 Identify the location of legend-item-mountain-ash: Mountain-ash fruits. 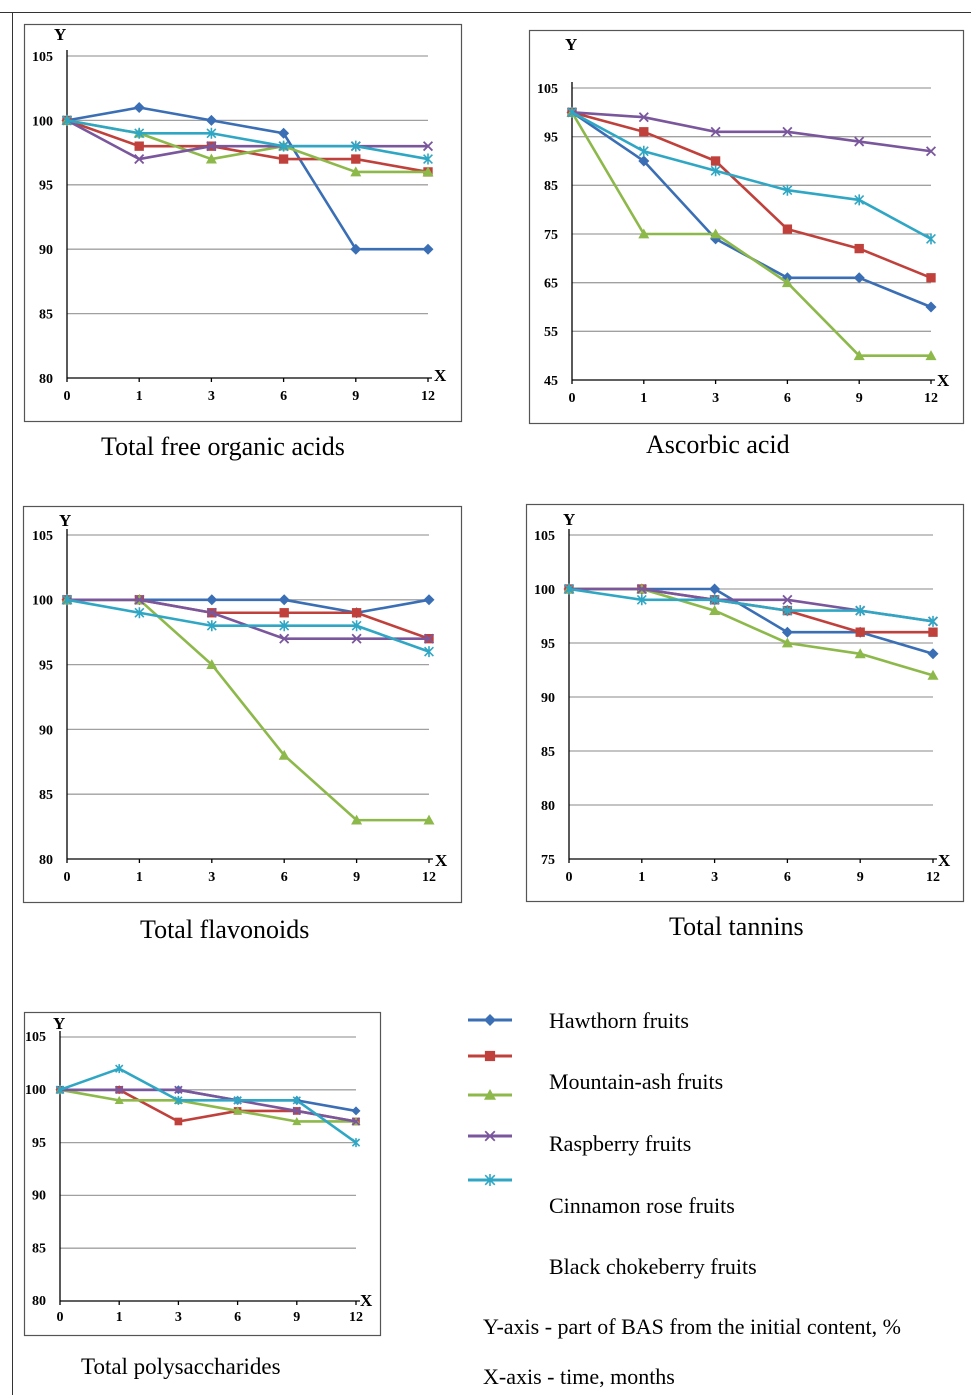
(636, 1081).